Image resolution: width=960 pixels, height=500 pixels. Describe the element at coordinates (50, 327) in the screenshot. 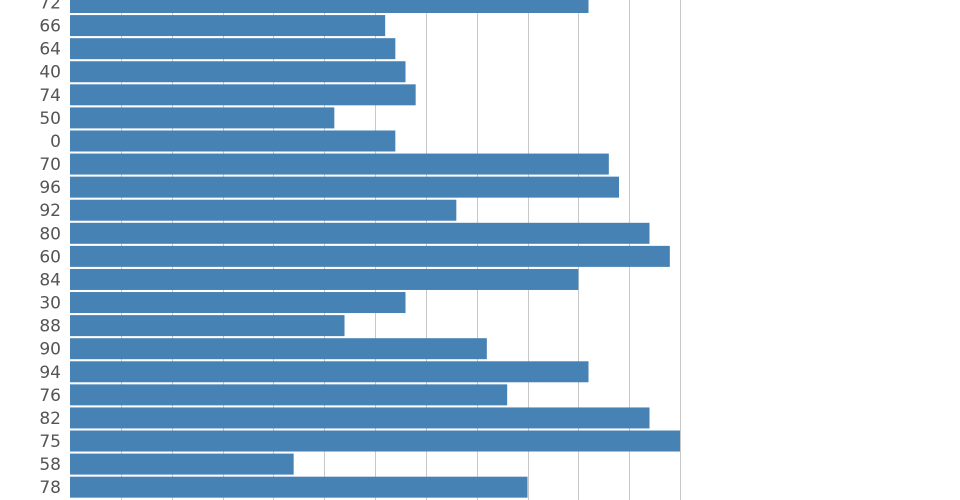

I see `category-tick-label: 88` at that location.